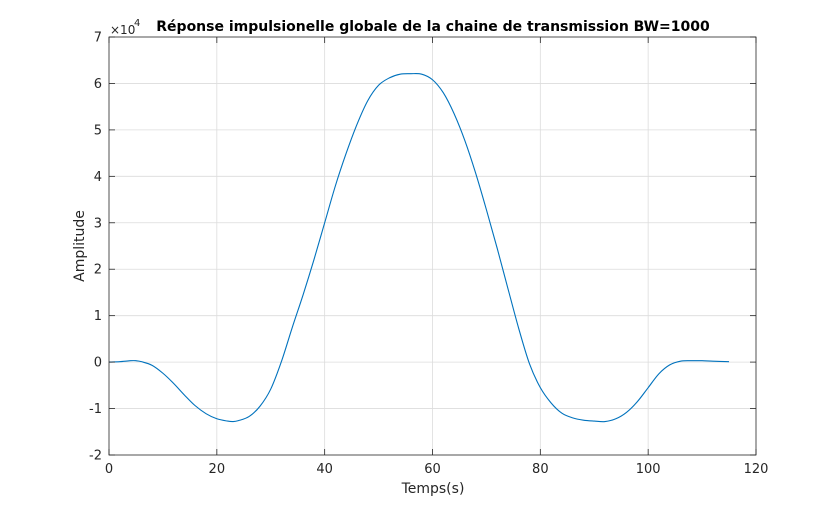 The image size is (836, 512). I want to click on x-tick-label: 40, so click(324, 469).